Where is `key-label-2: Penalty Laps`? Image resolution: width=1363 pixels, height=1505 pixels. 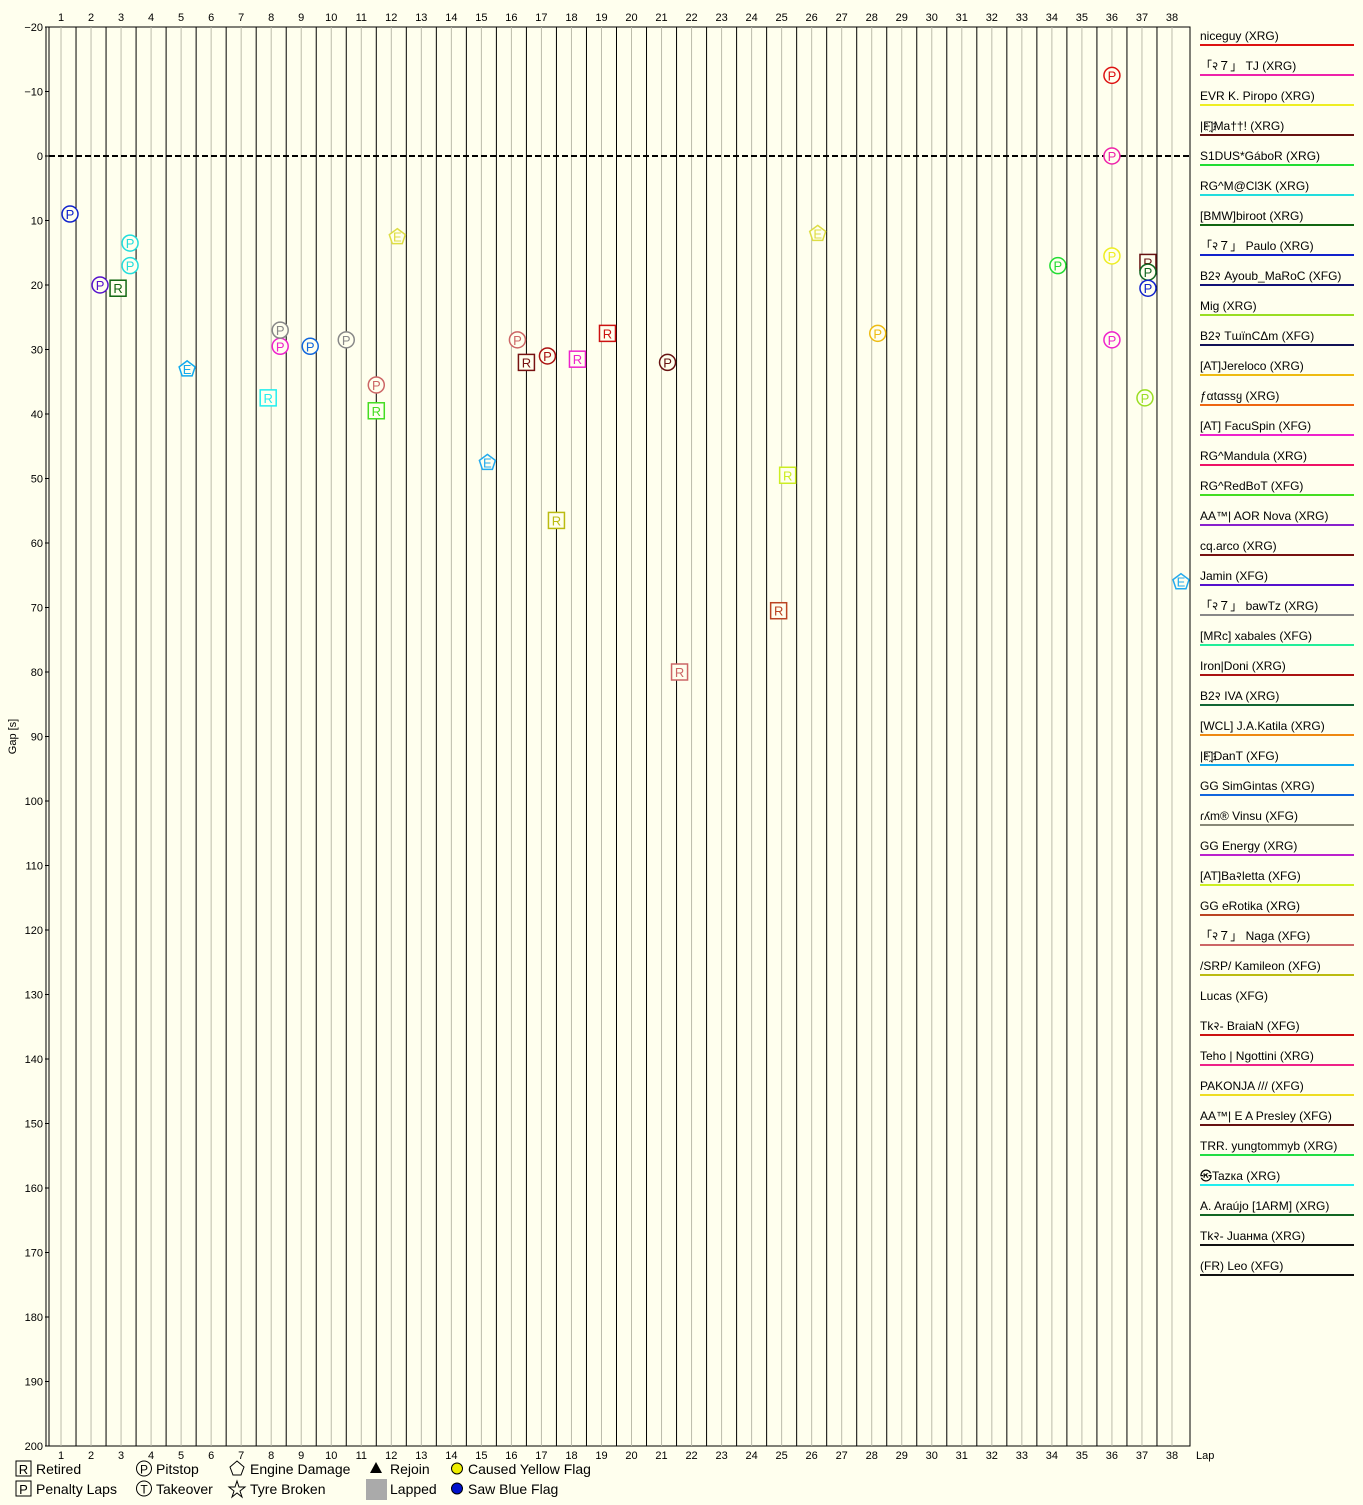 key-label-2: Penalty Laps is located at coordinates (76, 1489).